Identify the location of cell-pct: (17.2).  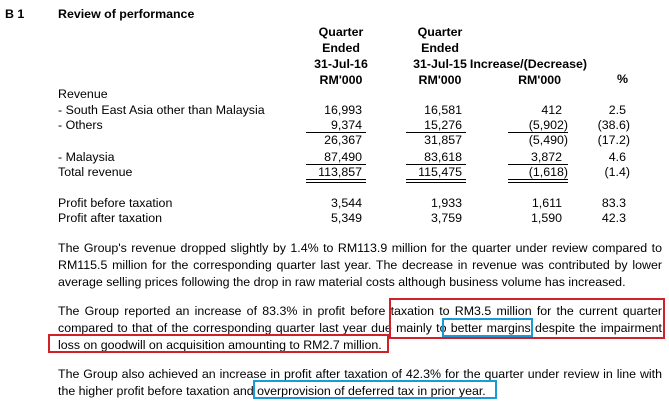
(613, 140).